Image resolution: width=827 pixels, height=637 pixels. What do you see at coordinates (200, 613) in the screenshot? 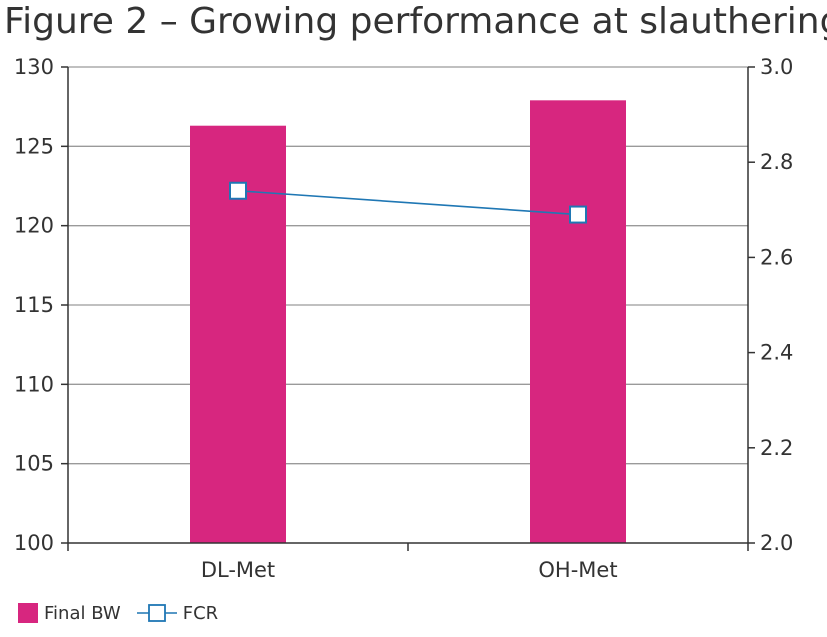
I see `legend-label-fcr: FCR` at bounding box center [200, 613].